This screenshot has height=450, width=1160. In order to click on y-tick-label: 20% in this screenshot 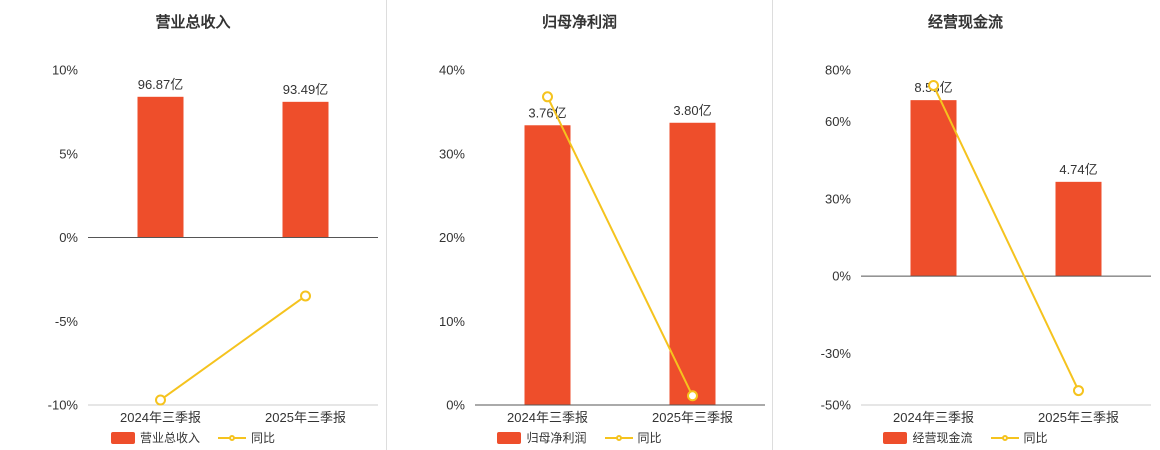, I will do `click(451, 237)`.